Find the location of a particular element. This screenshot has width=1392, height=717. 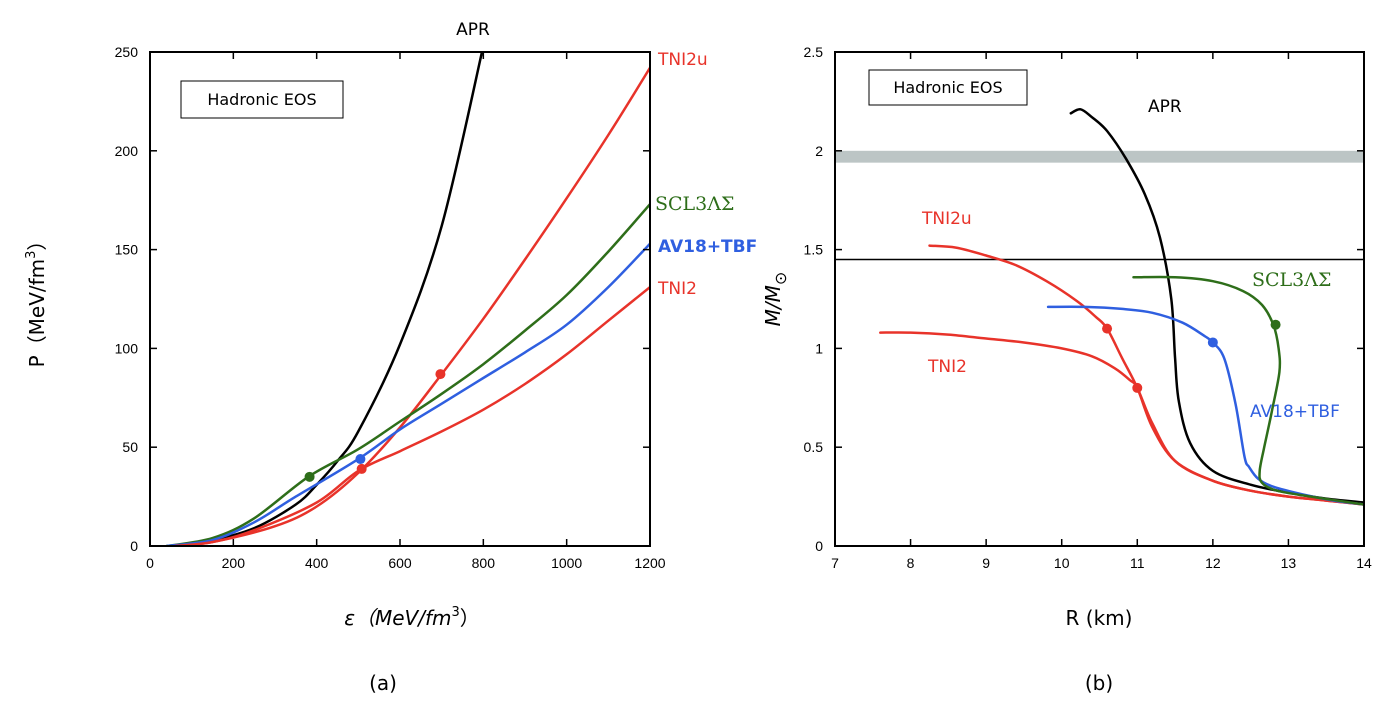

label-tni2-a: TNI2 is located at coordinates (677, 289).